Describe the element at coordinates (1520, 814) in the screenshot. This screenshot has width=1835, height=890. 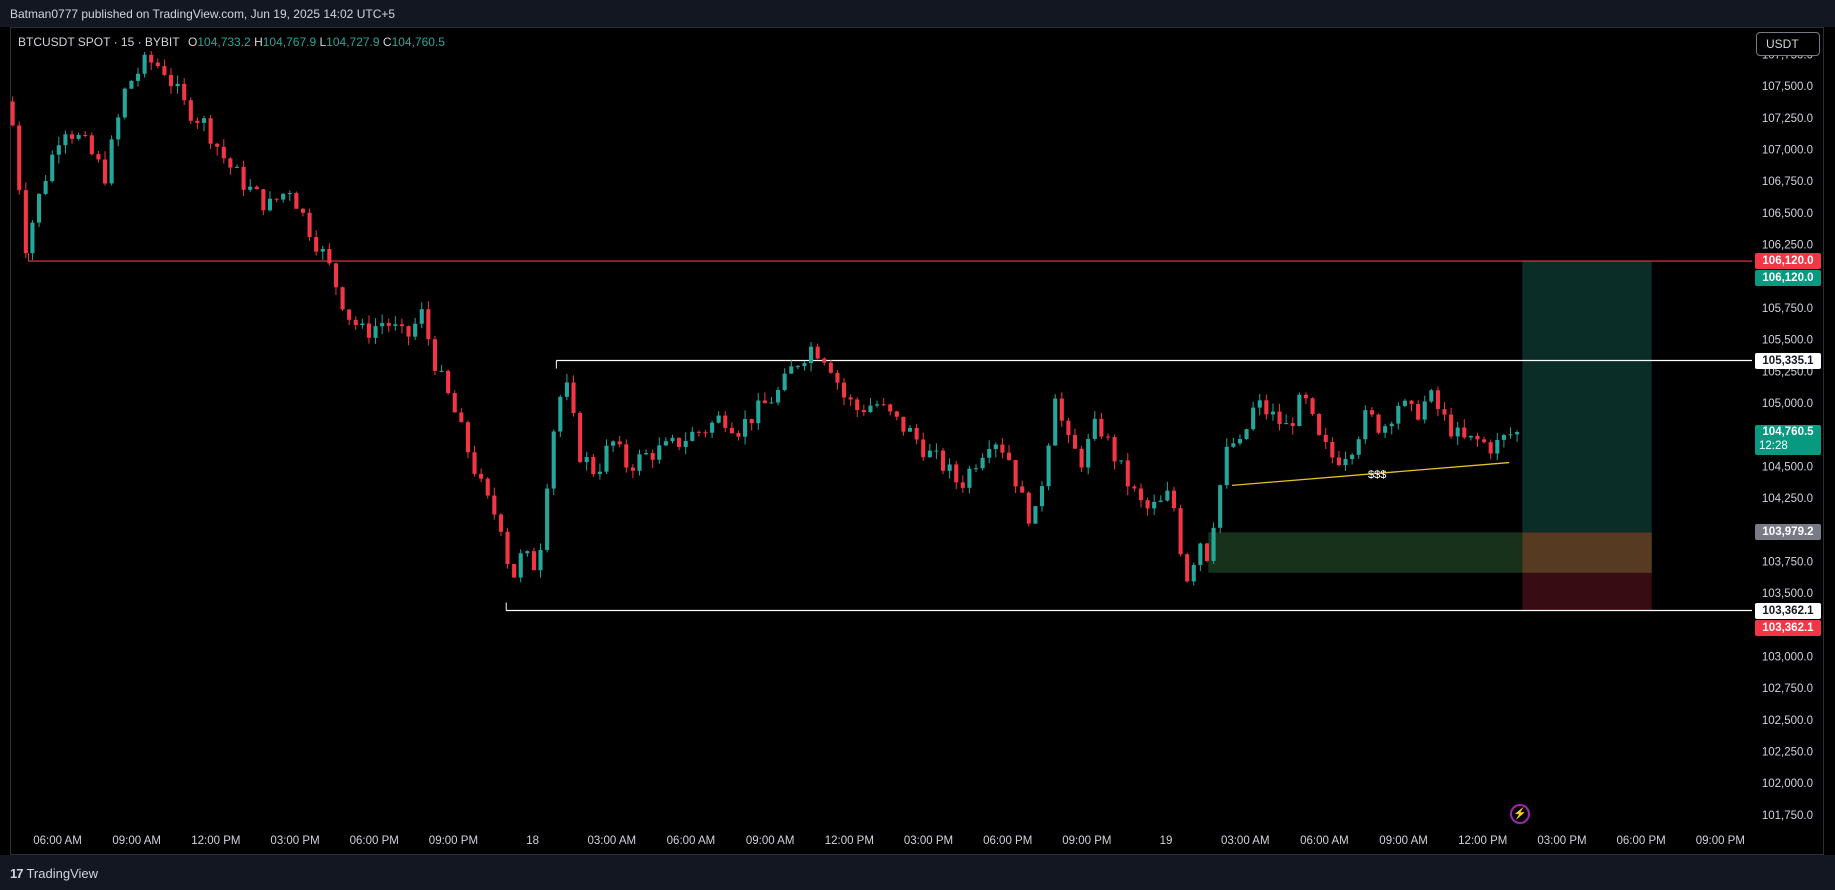
I see `lightning-icon: ⚡` at that location.